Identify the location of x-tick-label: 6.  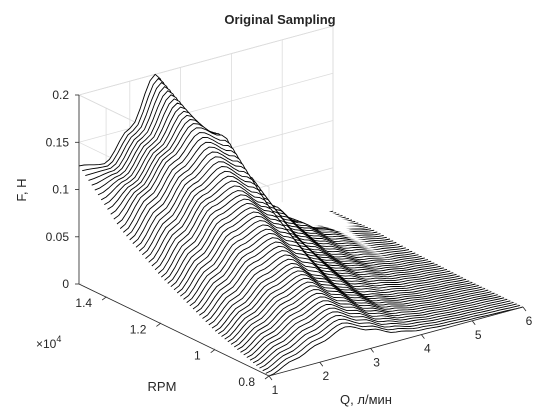
(529, 321).